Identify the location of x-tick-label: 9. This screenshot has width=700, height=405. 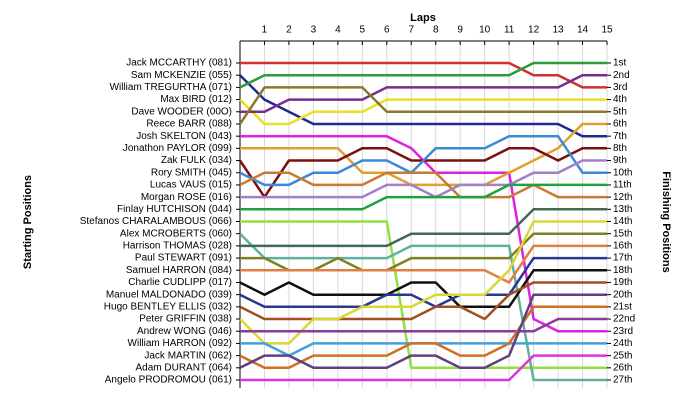
(460, 30).